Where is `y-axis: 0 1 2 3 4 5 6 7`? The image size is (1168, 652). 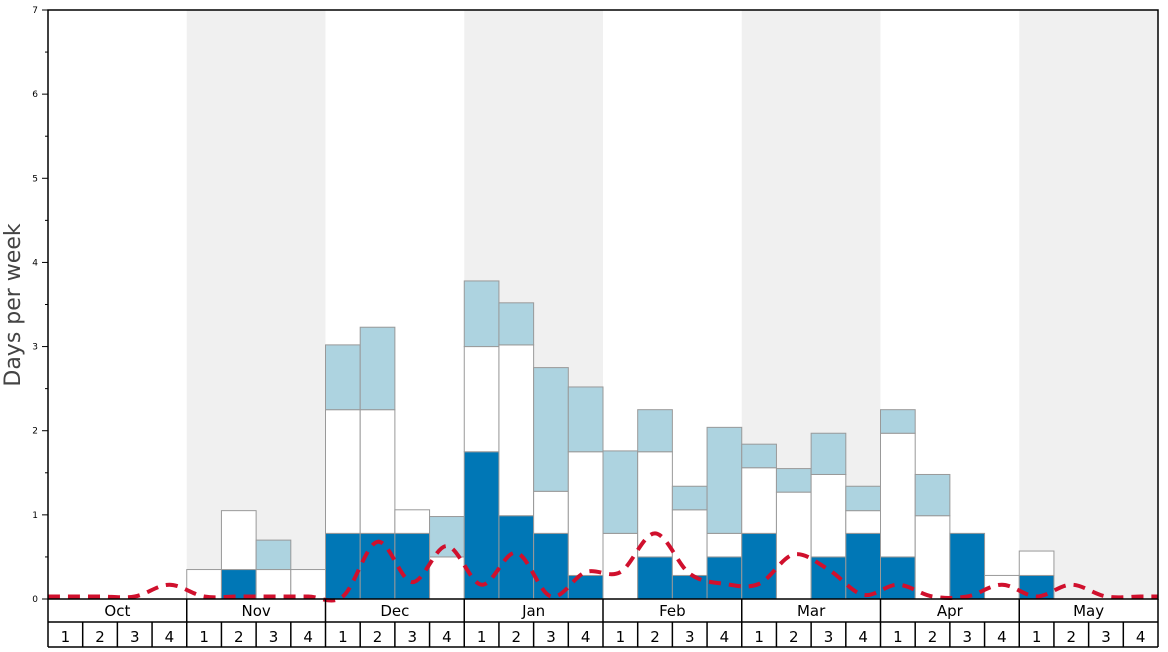
y-axis: 0 1 2 3 4 5 6 7 is located at coordinates (40, 305).